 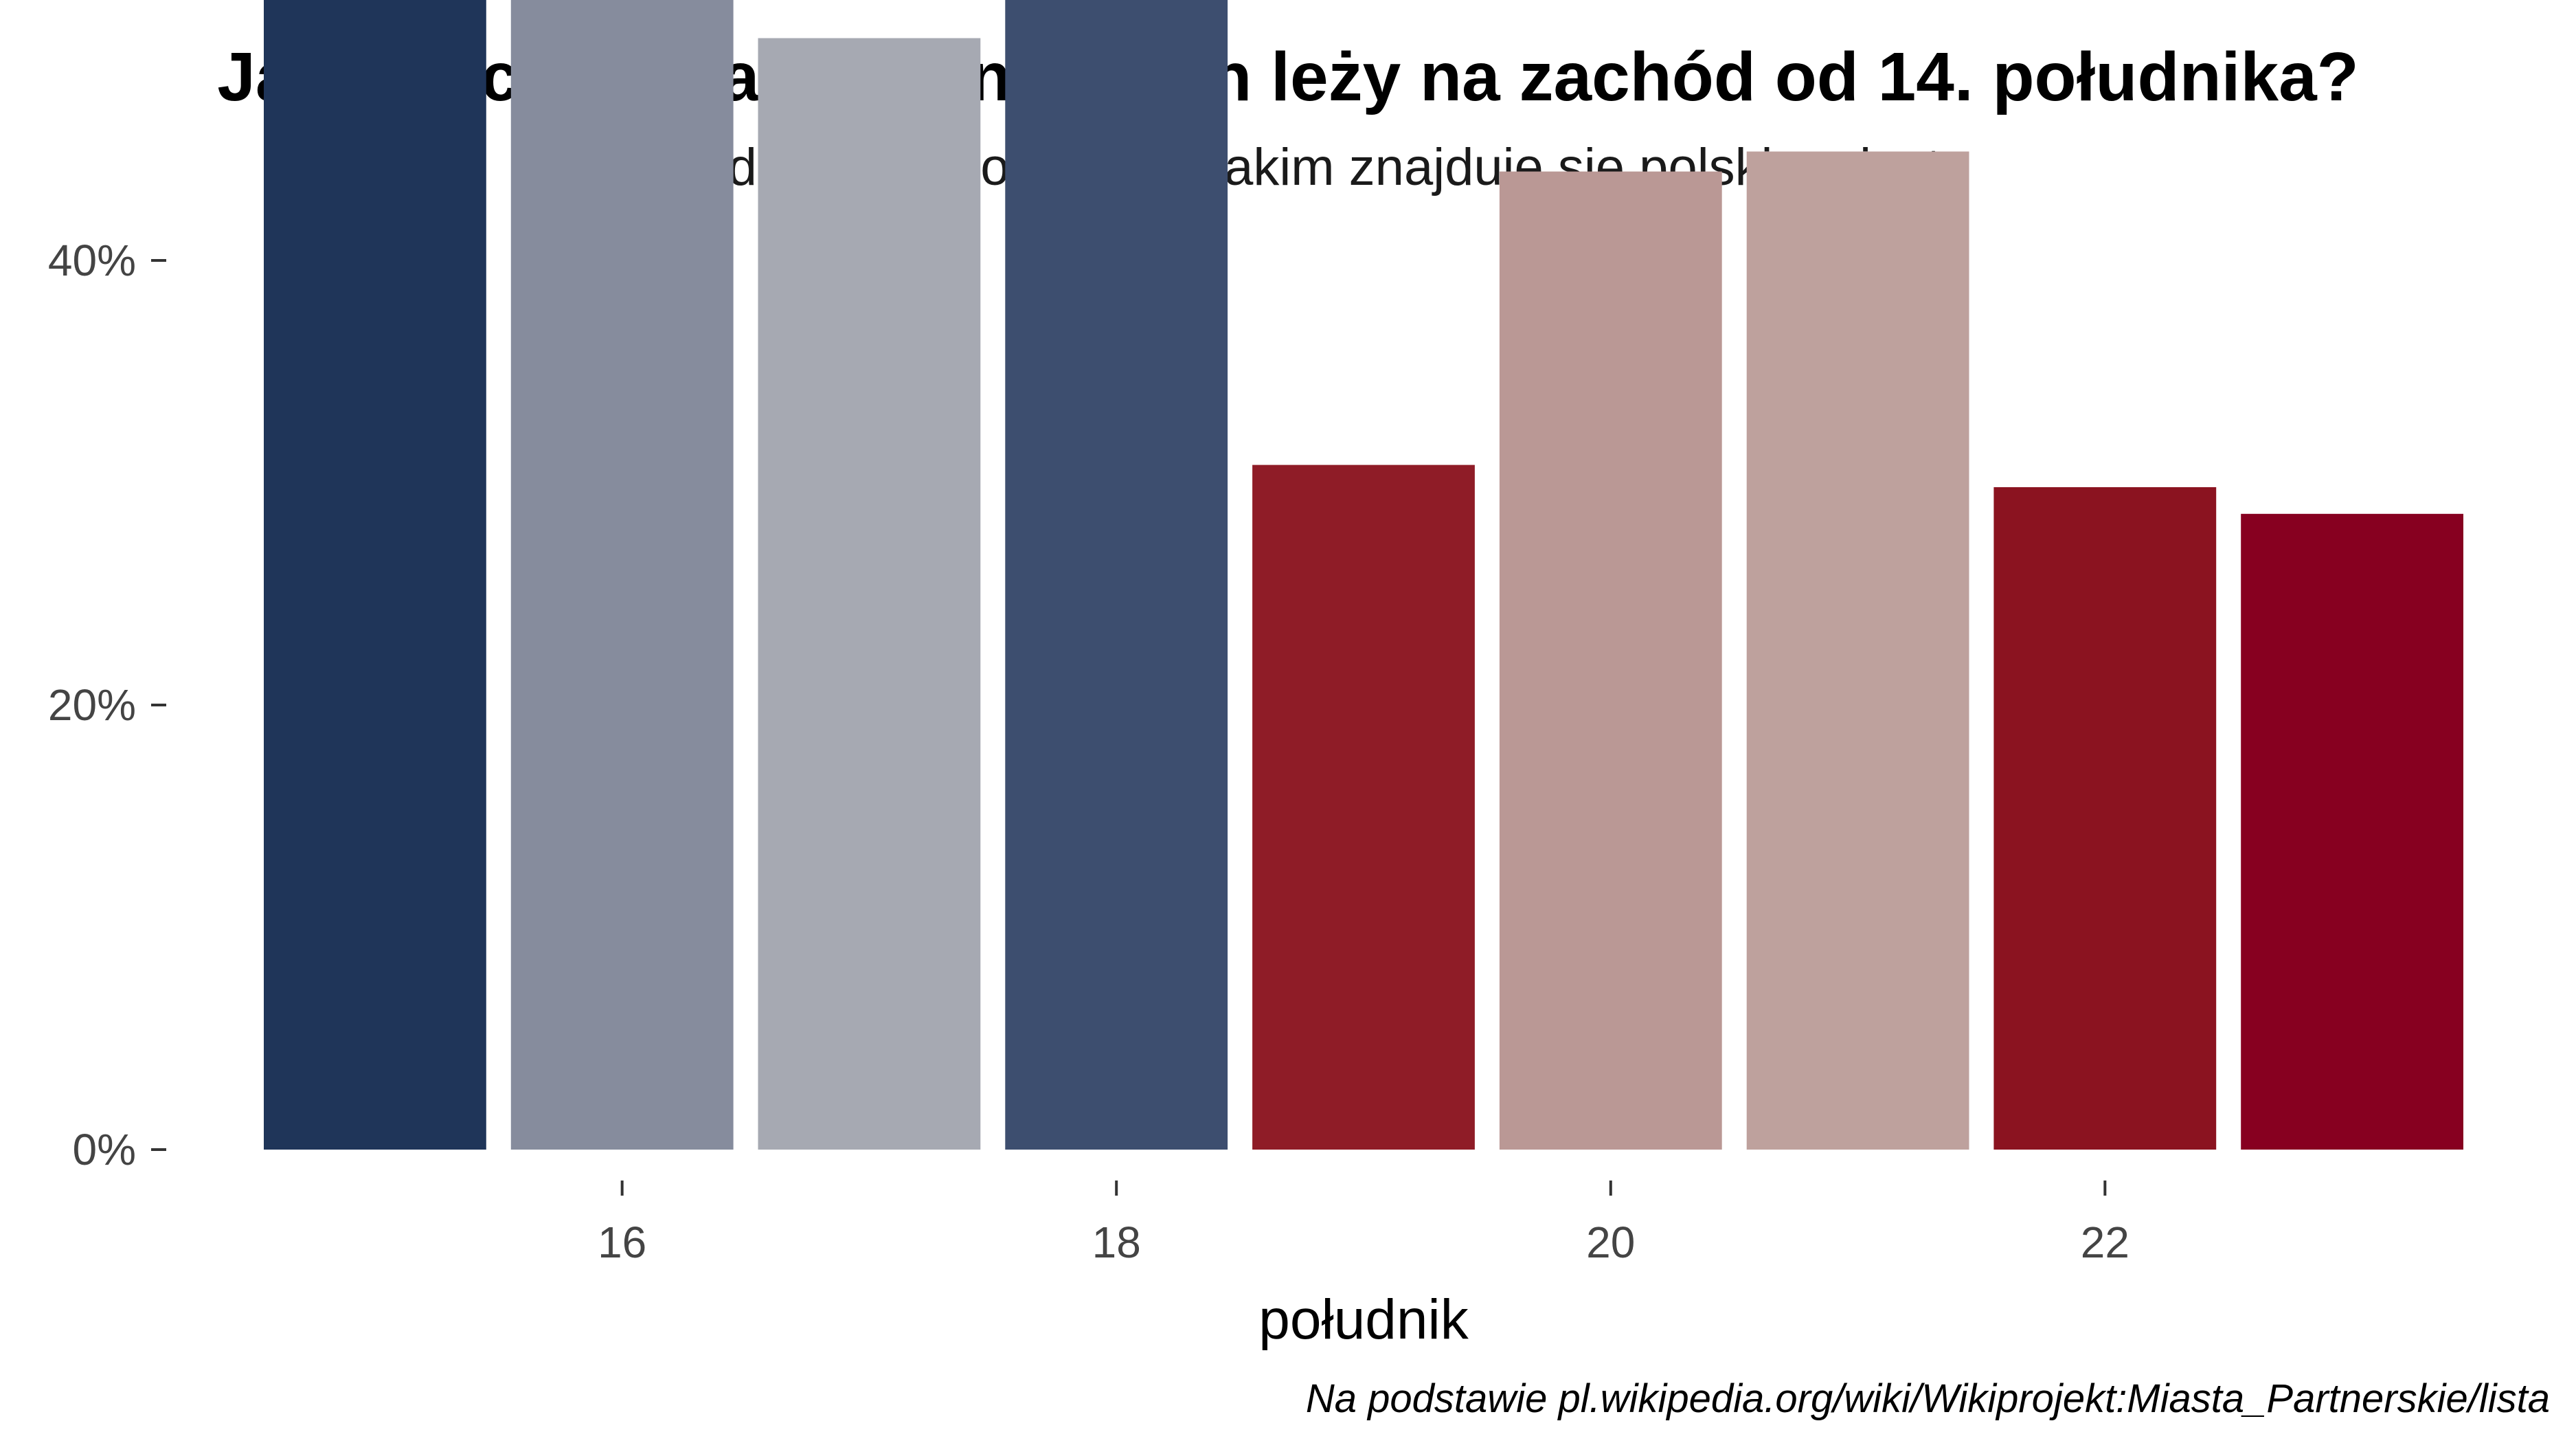 I want to click on x-axis-title: południk, so click(x=1363, y=1320).